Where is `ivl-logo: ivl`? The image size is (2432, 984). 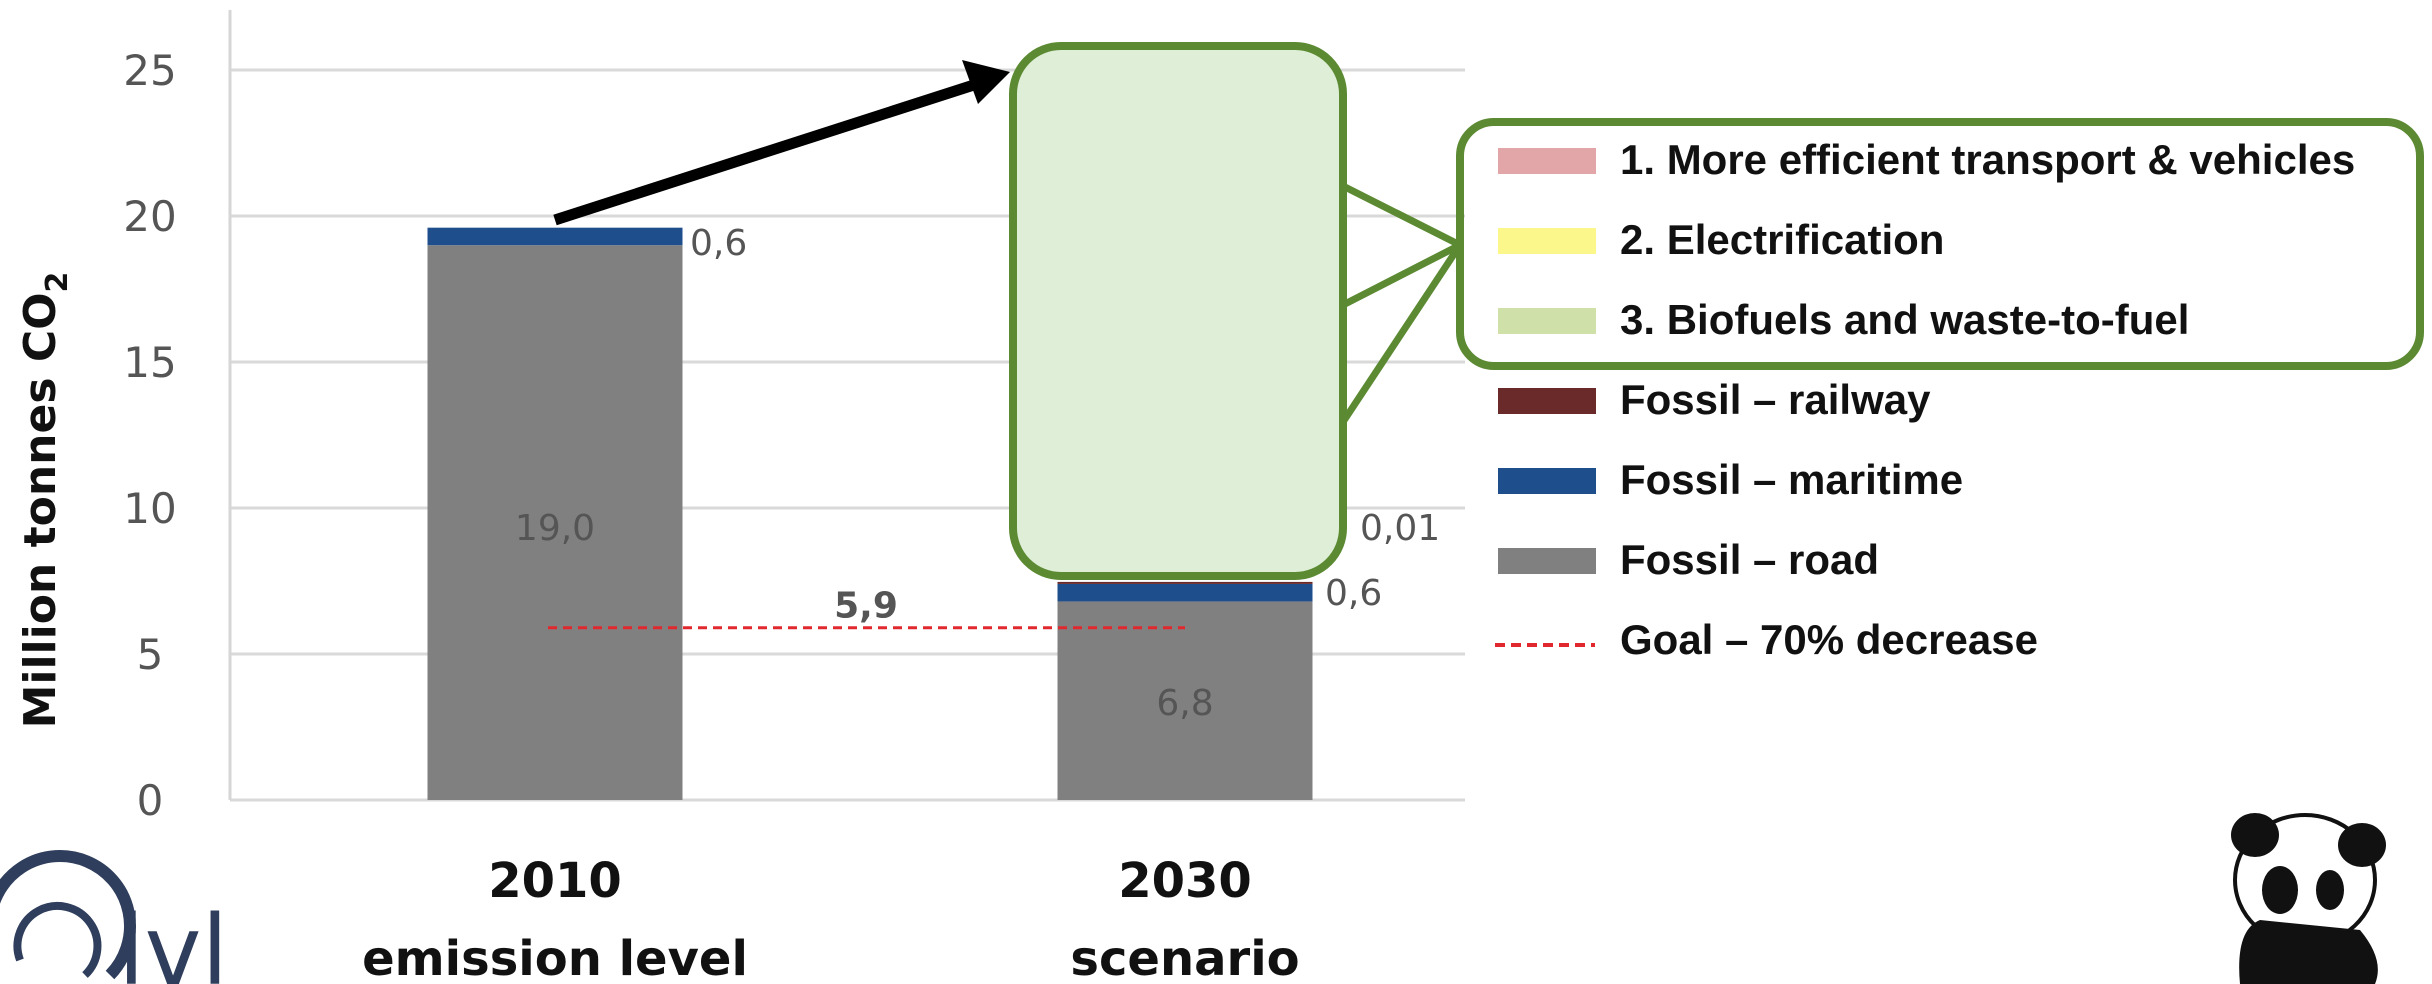
ivl-logo: ivl is located at coordinates (114, 917).